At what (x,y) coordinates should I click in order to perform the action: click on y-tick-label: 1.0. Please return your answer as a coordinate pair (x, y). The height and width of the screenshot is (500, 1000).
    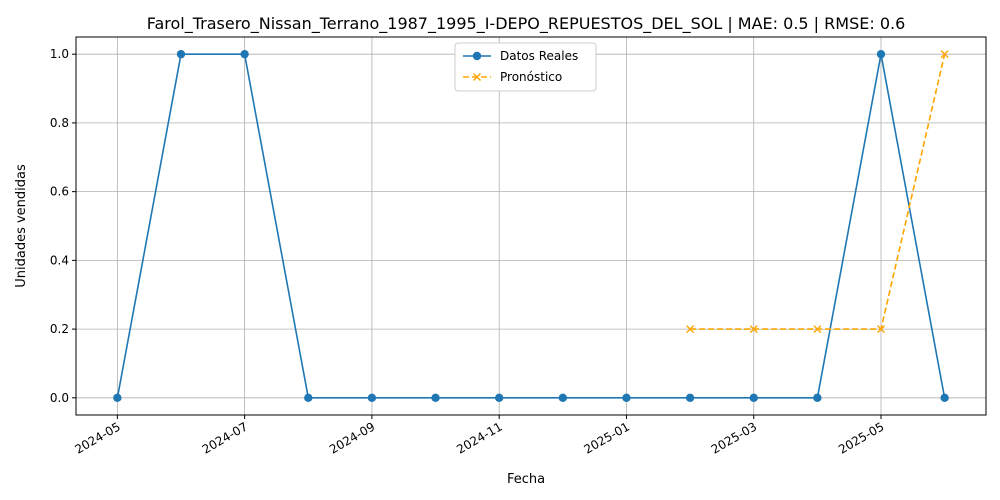
    Looking at the image, I should click on (59, 54).